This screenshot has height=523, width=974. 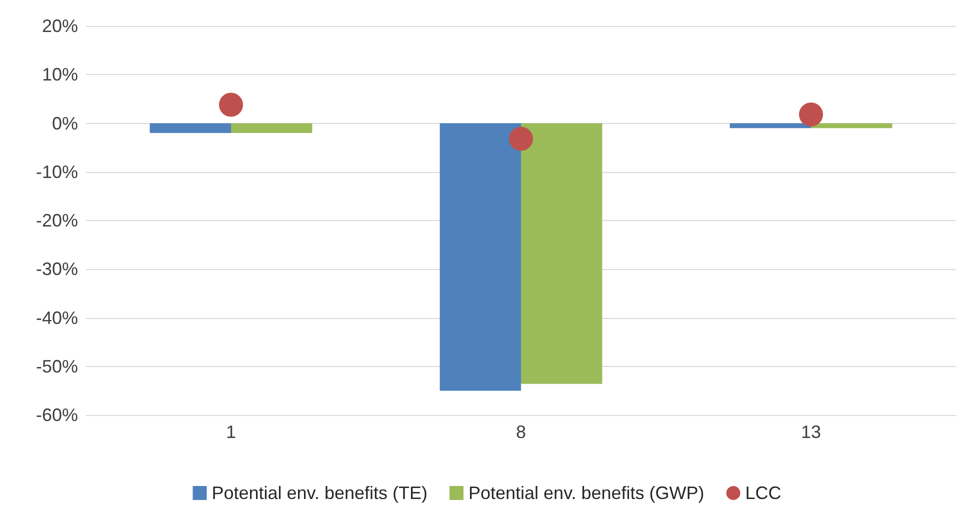 I want to click on y-tick-label: -20%, so click(x=57, y=220).